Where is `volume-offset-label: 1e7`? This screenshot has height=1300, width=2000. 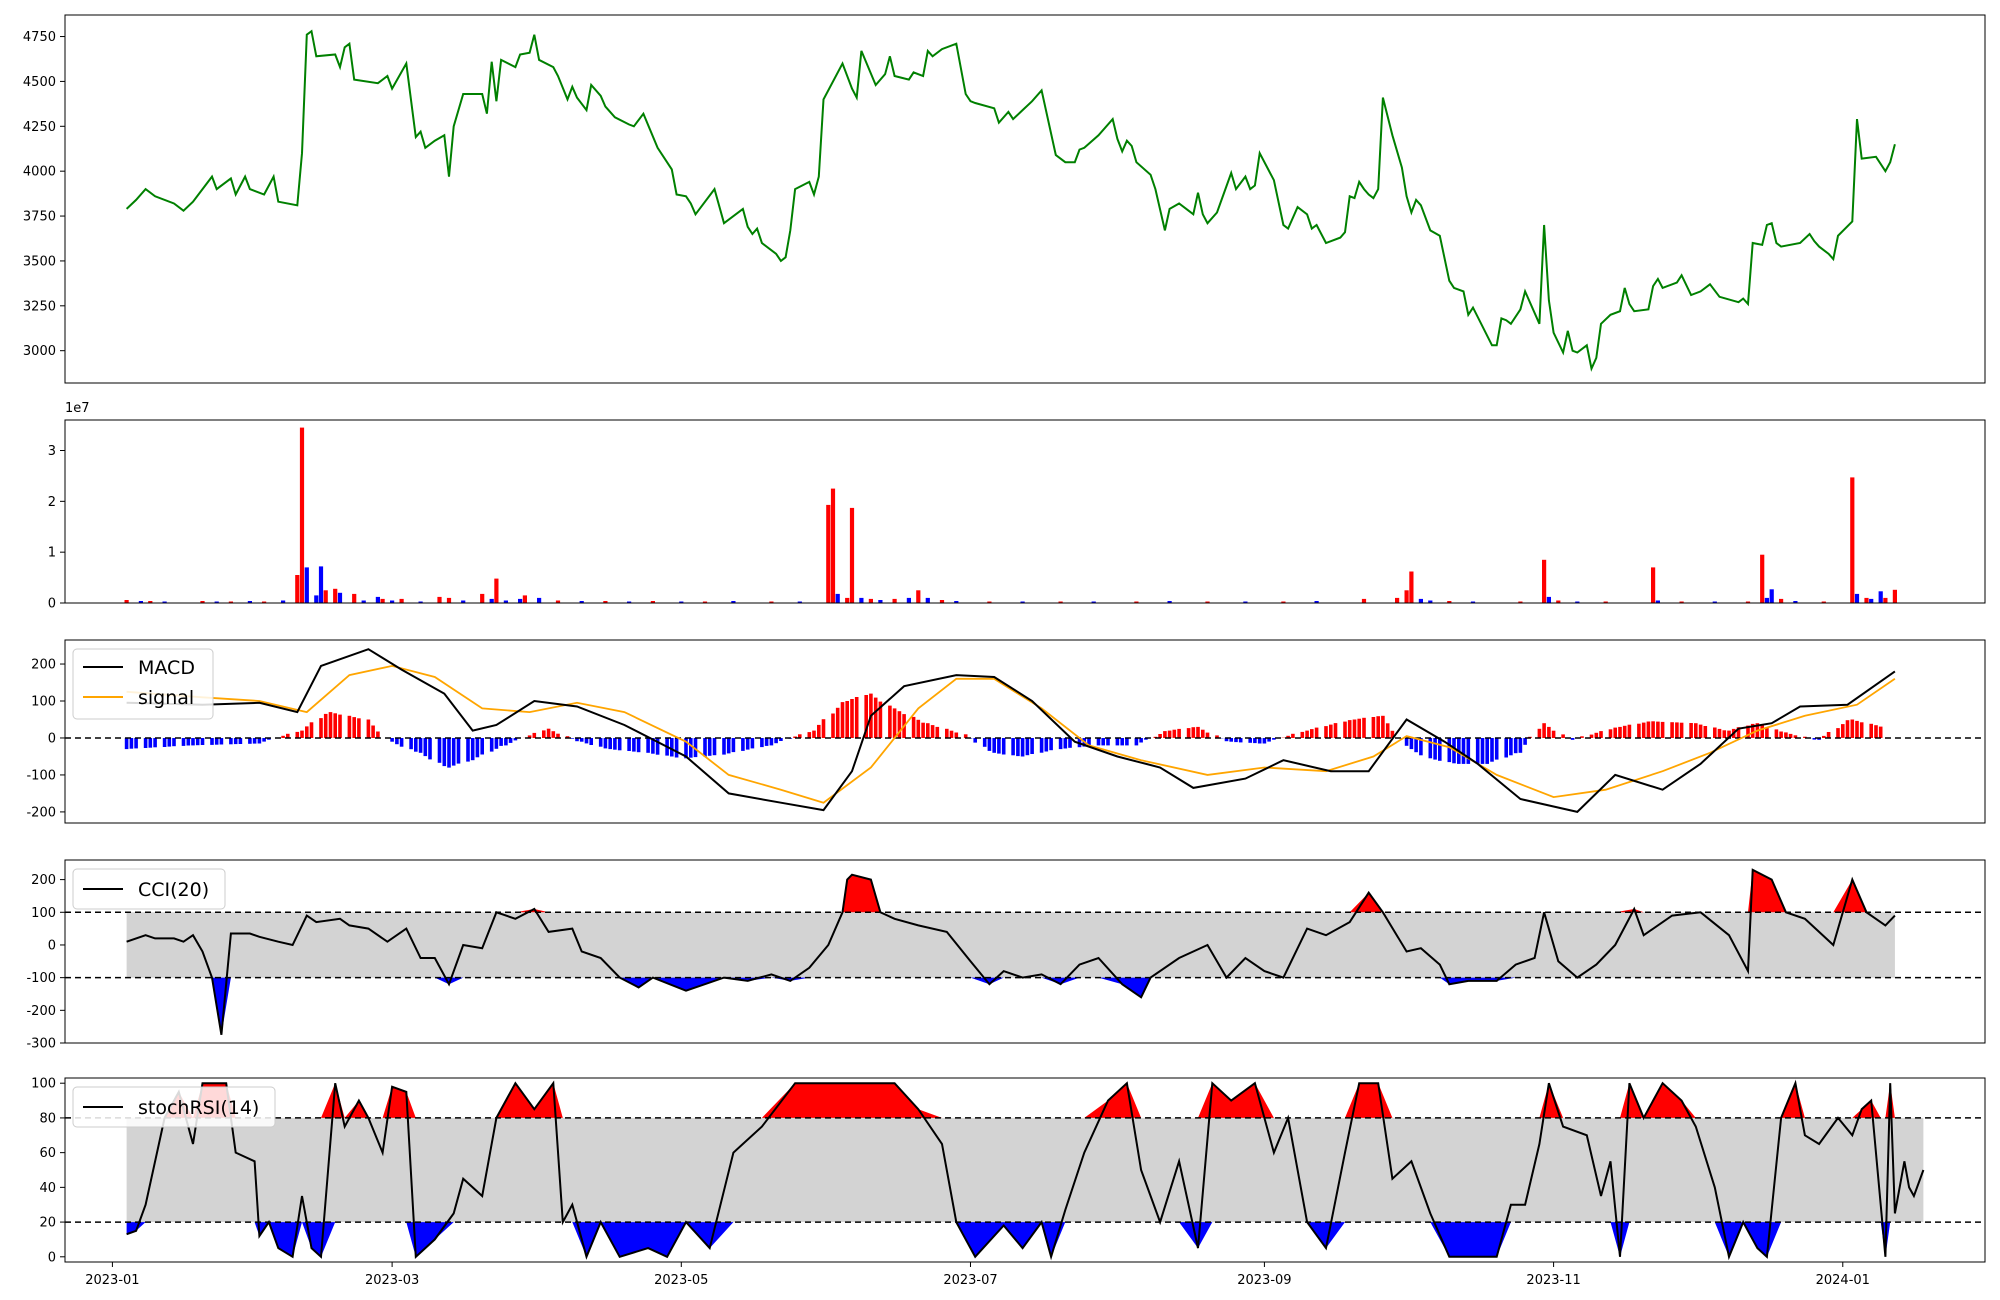 volume-offset-label: 1e7 is located at coordinates (77, 408).